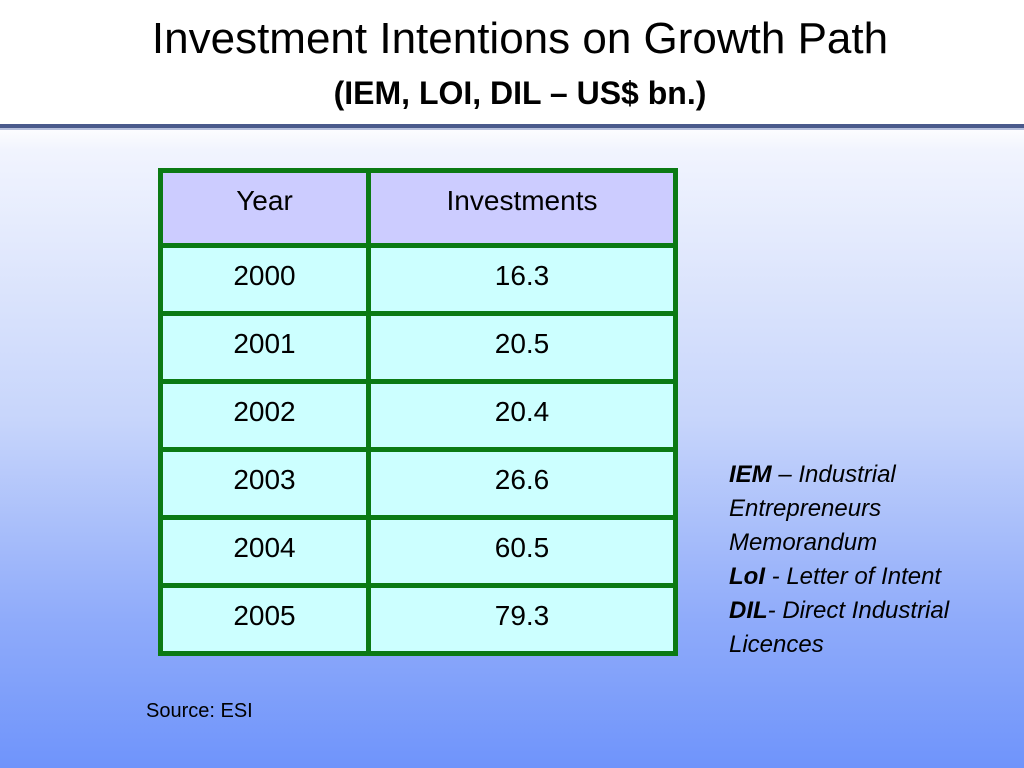 The image size is (1024, 768). I want to click on legend-item-loi: LoI - Letter of Intent, so click(869, 577).